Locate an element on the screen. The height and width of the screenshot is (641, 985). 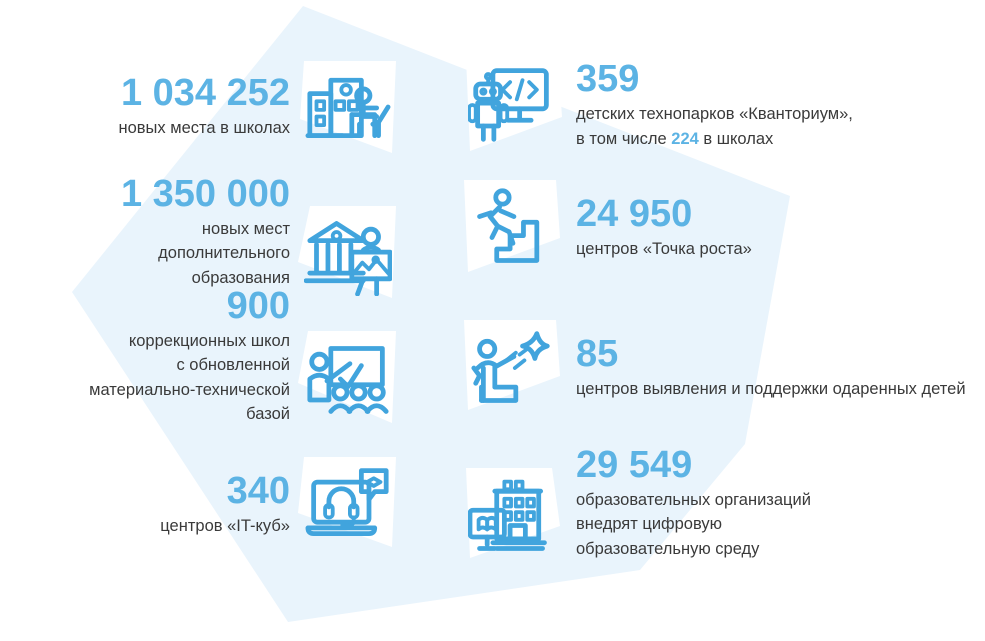
stat-number: 24 950 is located at coordinates (634, 214).